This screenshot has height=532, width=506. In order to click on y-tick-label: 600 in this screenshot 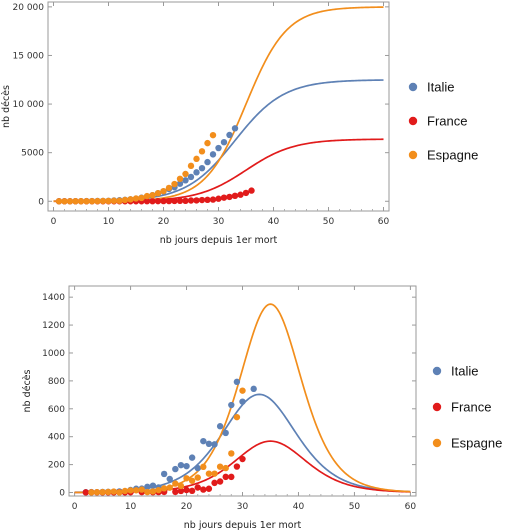, I will do `click(56, 410)`.